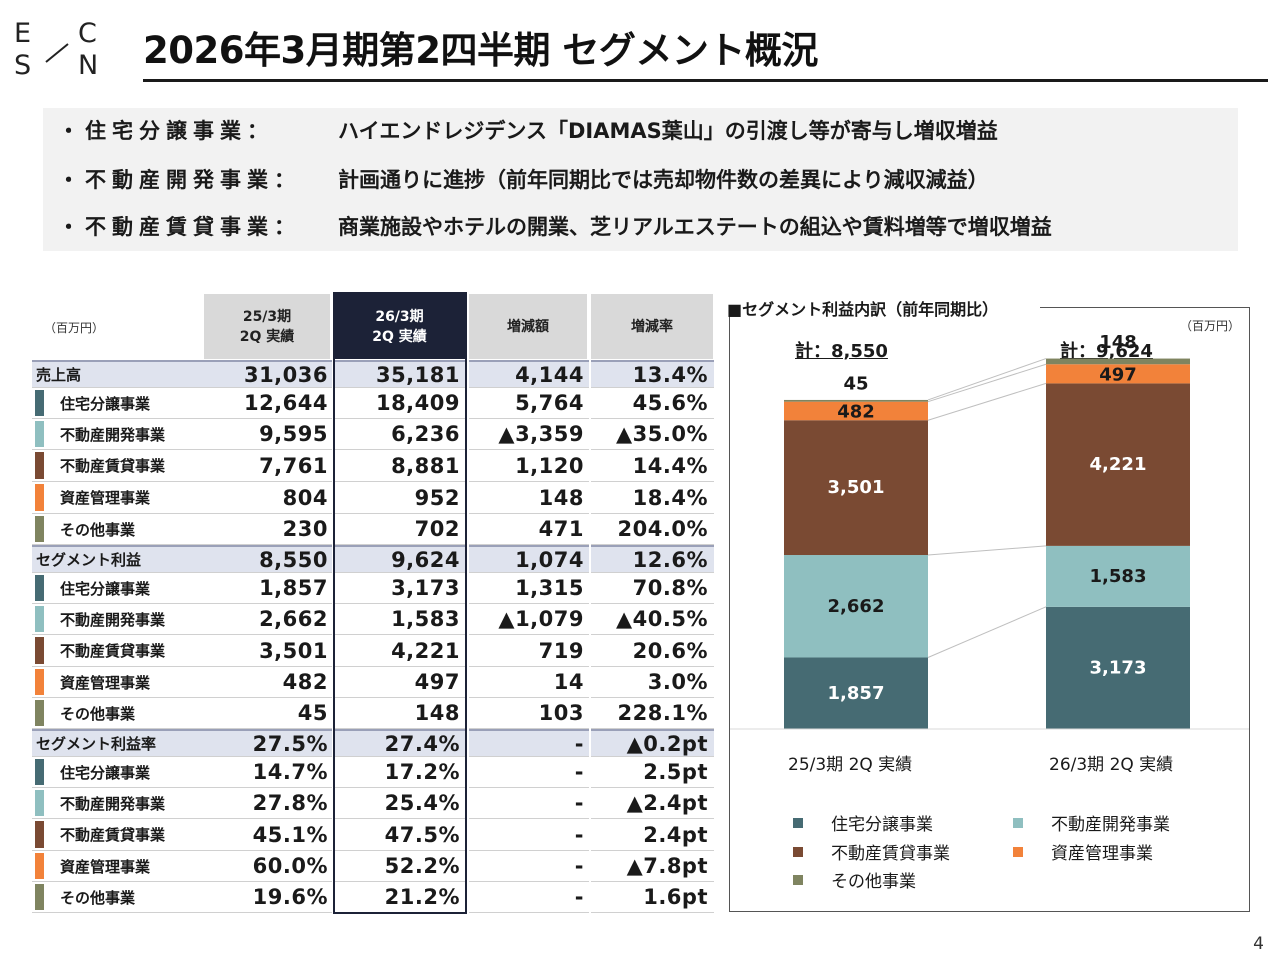 This screenshot has width=1280, height=960. What do you see at coordinates (855, 383) in the screenshot?
I see `data-label-other: 45` at bounding box center [855, 383].